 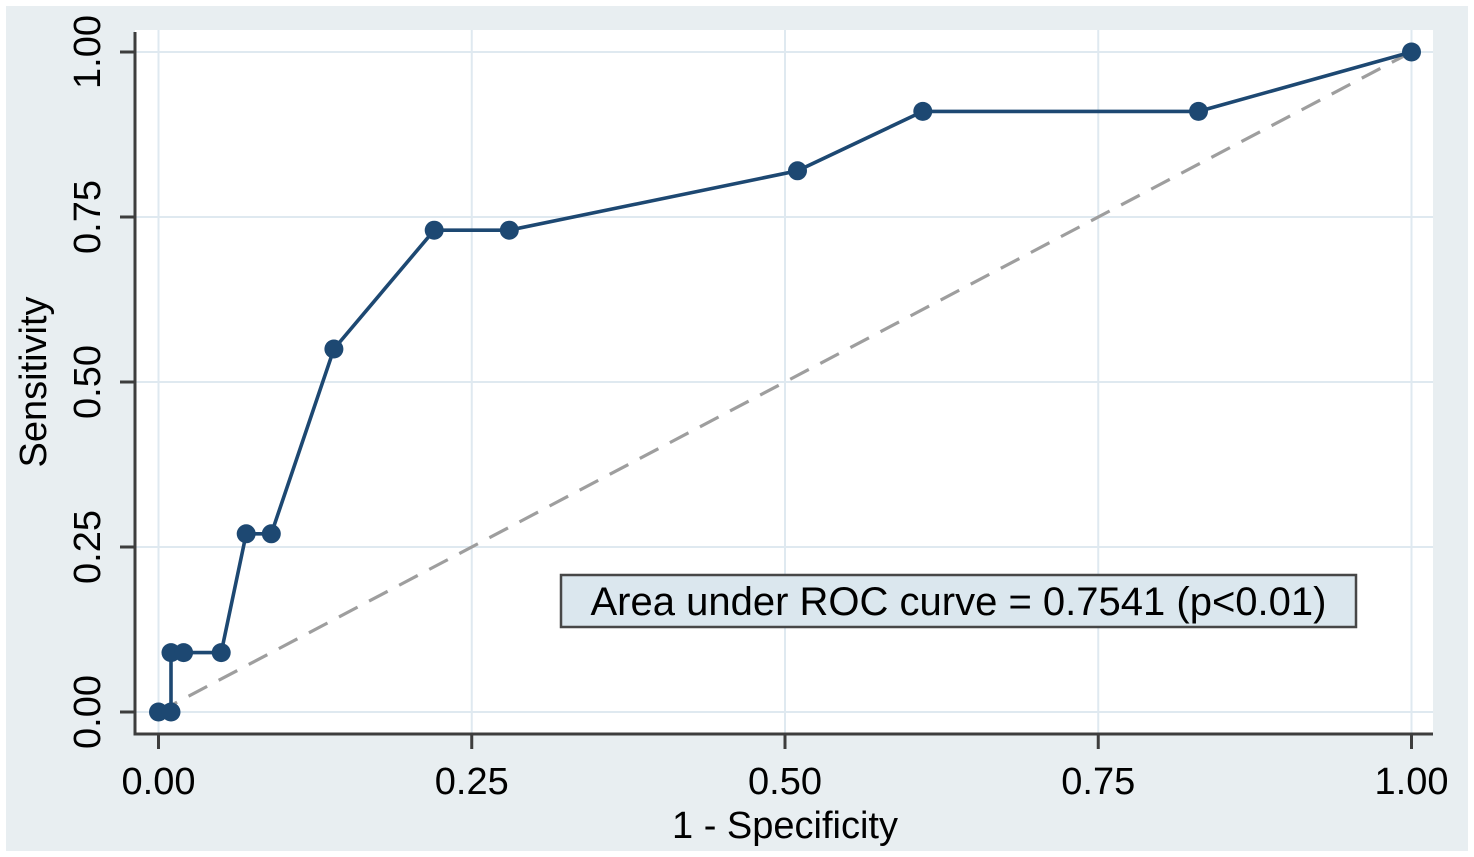 I want to click on y-tick-label: 0.75, so click(x=88, y=217).